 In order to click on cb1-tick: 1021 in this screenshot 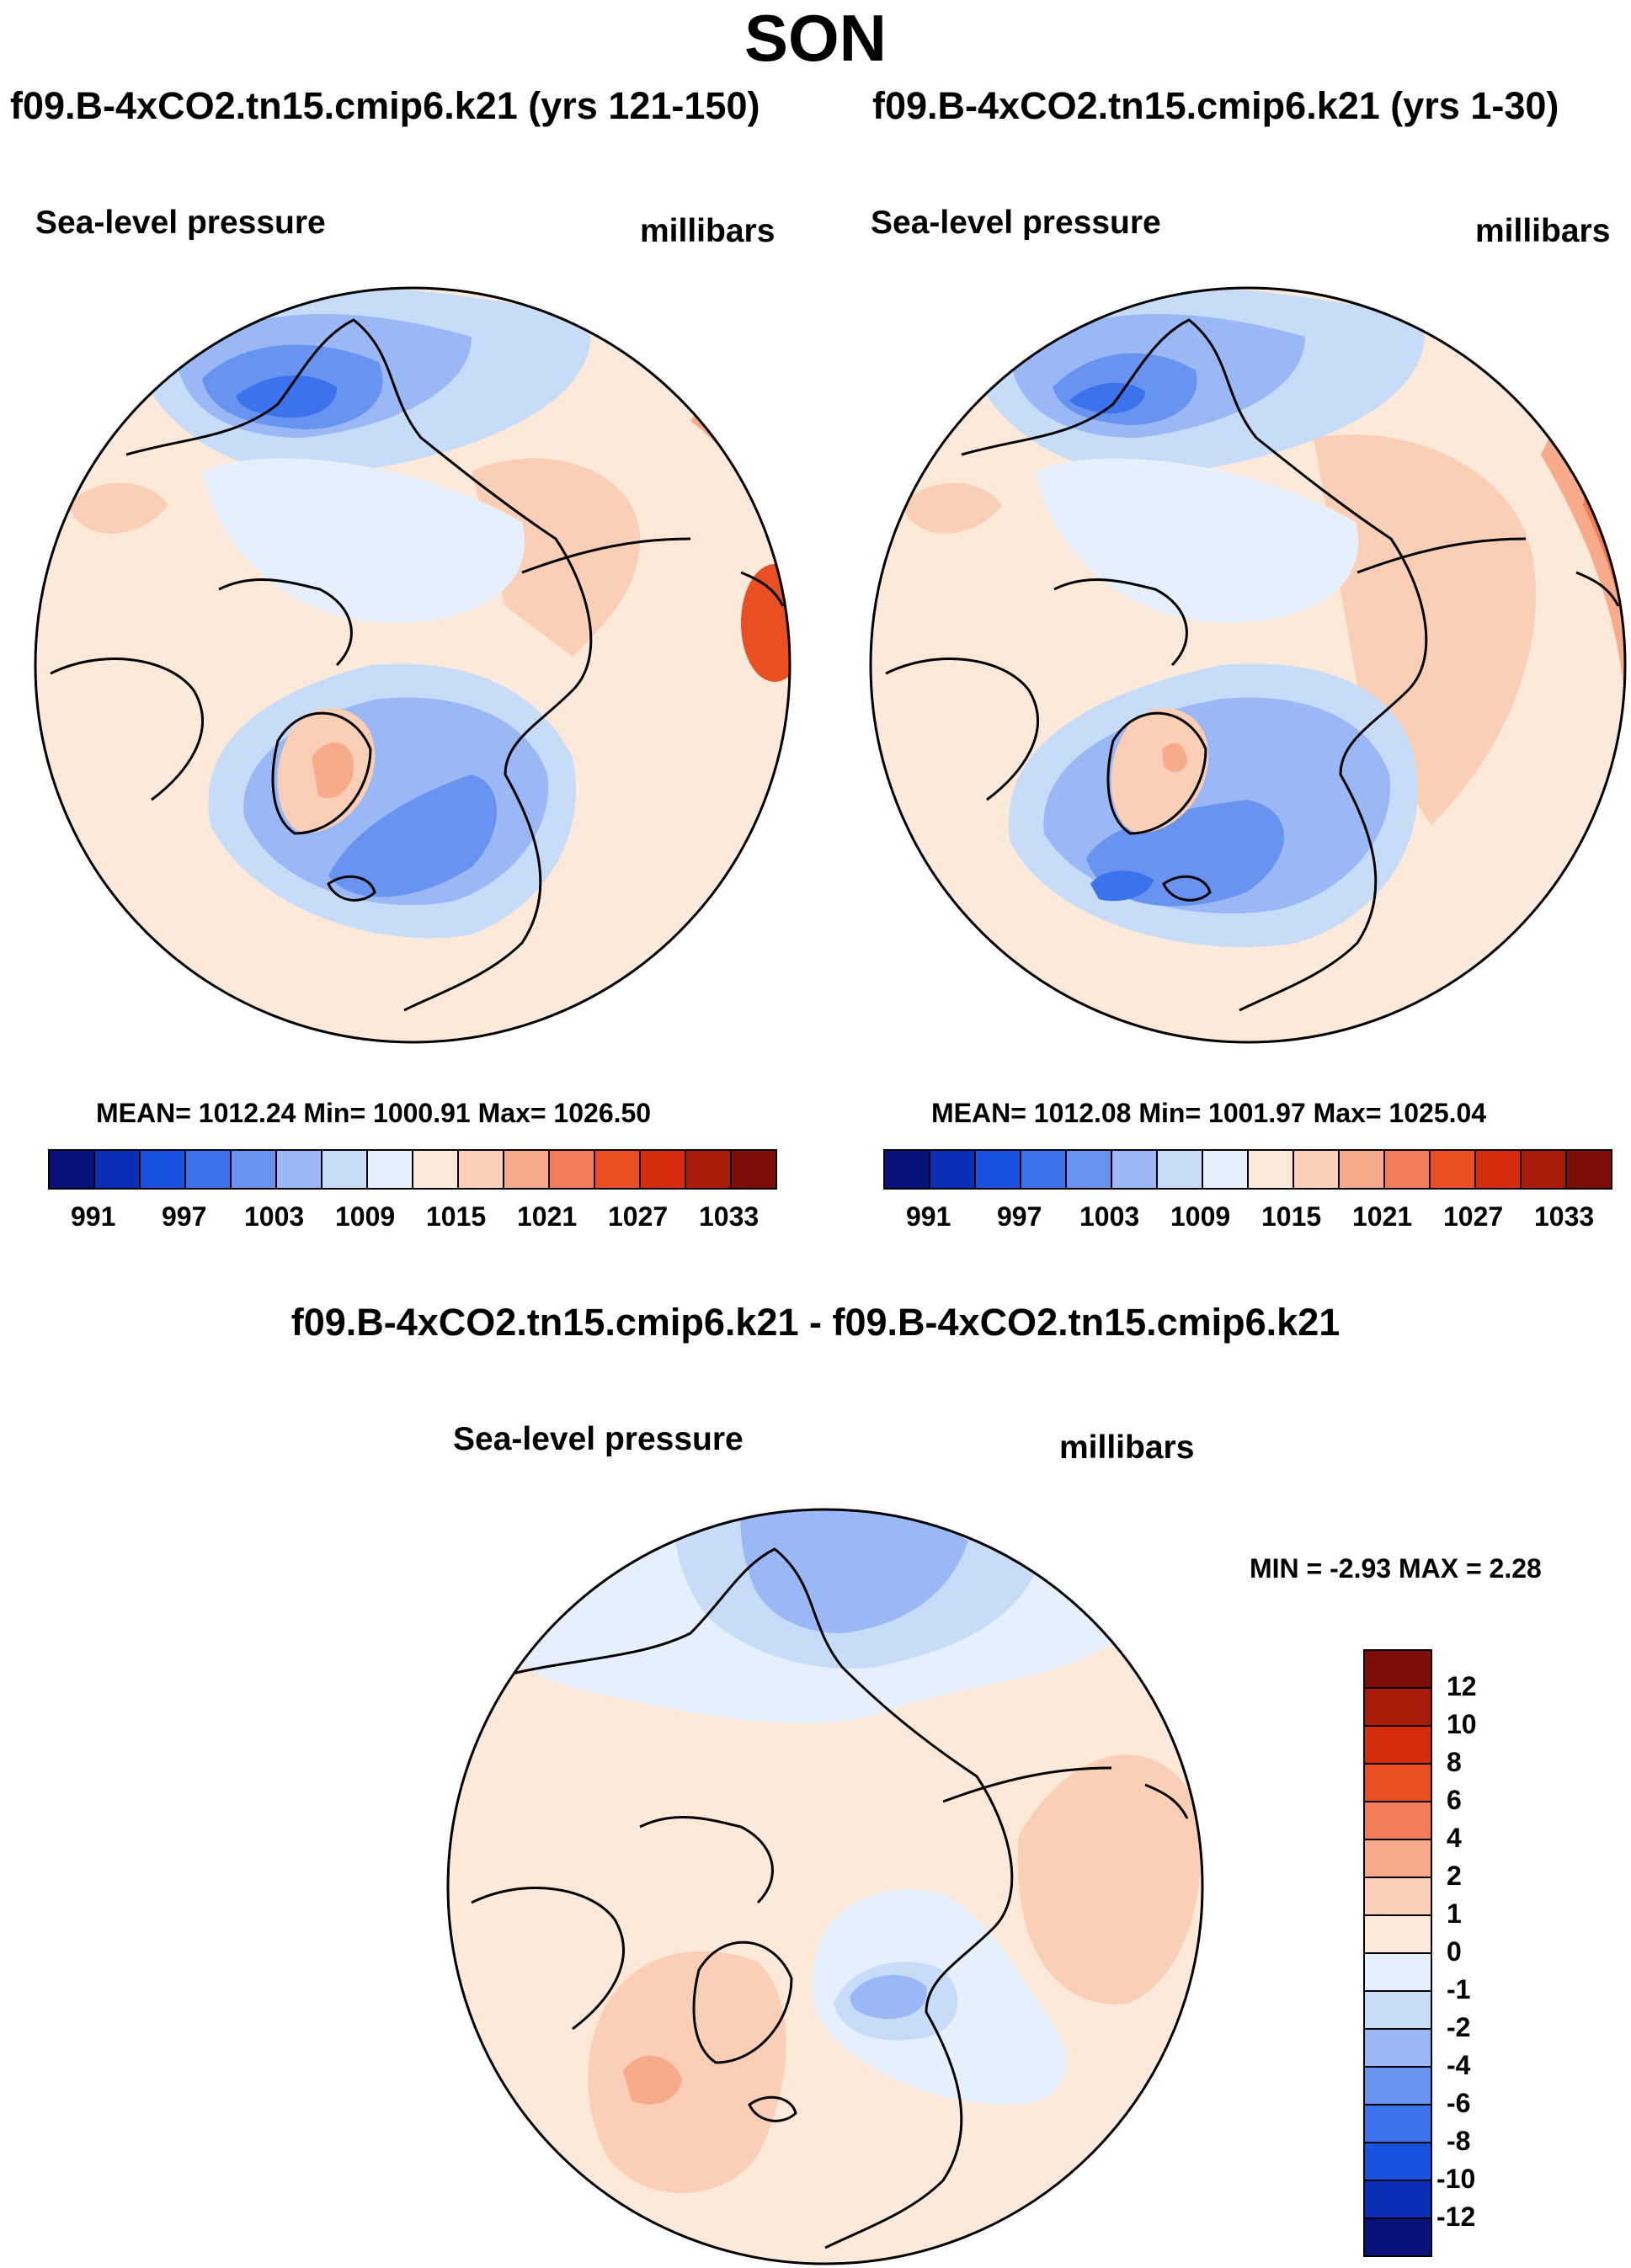, I will do `click(547, 1216)`.